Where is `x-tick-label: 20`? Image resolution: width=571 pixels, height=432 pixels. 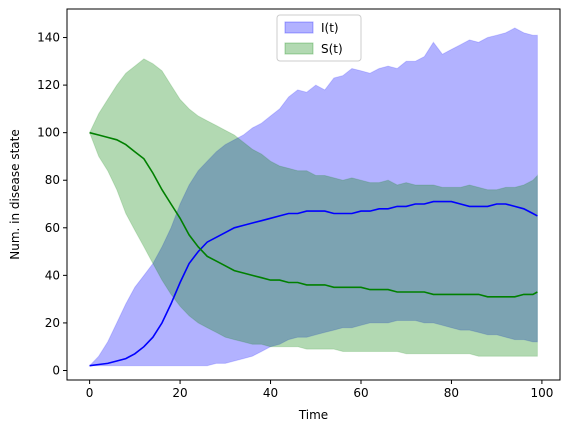 x-tick-label: 20 is located at coordinates (179, 393).